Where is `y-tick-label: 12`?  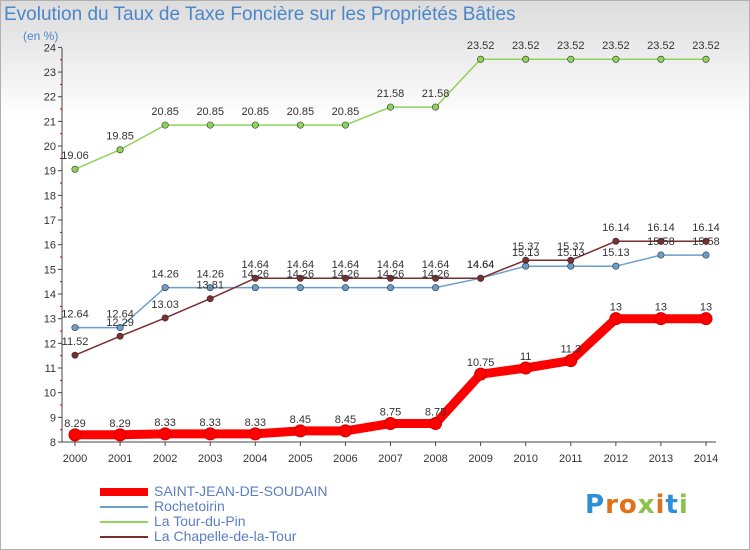
y-tick-label: 12 is located at coordinates (50, 344).